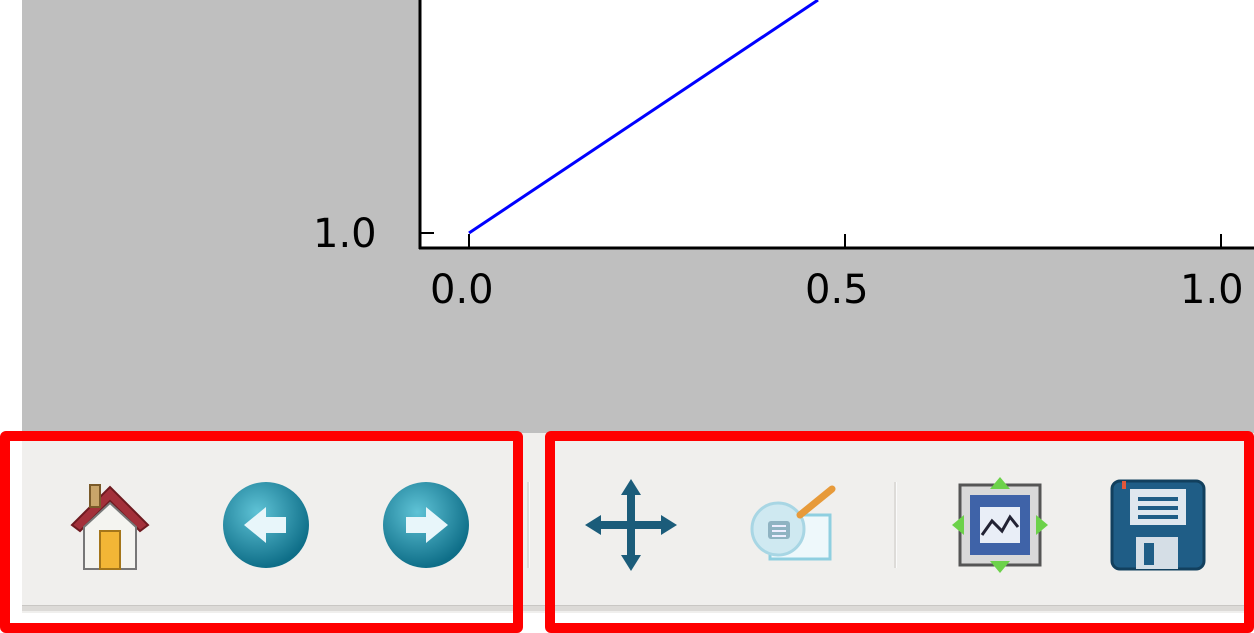  What do you see at coordinates (643, 117) in the screenshot?
I see `plot-line` at bounding box center [643, 117].